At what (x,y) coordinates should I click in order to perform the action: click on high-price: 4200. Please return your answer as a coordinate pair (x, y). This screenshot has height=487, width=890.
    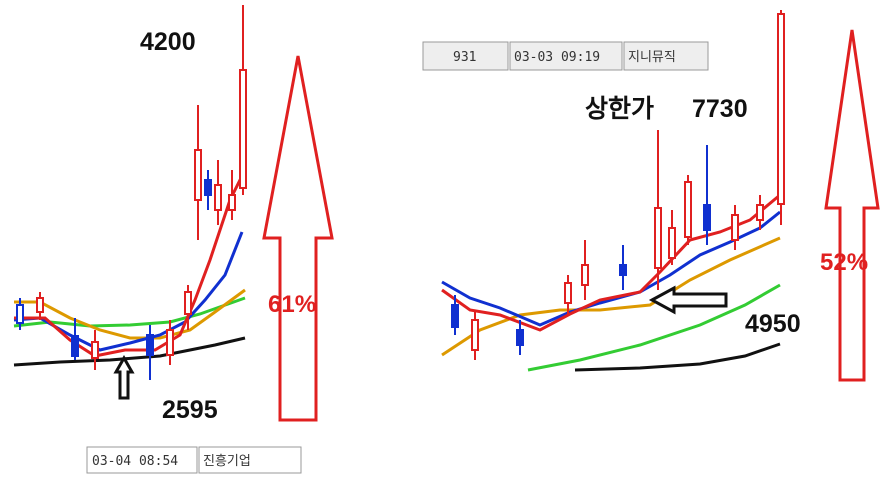
    Looking at the image, I should click on (168, 42).